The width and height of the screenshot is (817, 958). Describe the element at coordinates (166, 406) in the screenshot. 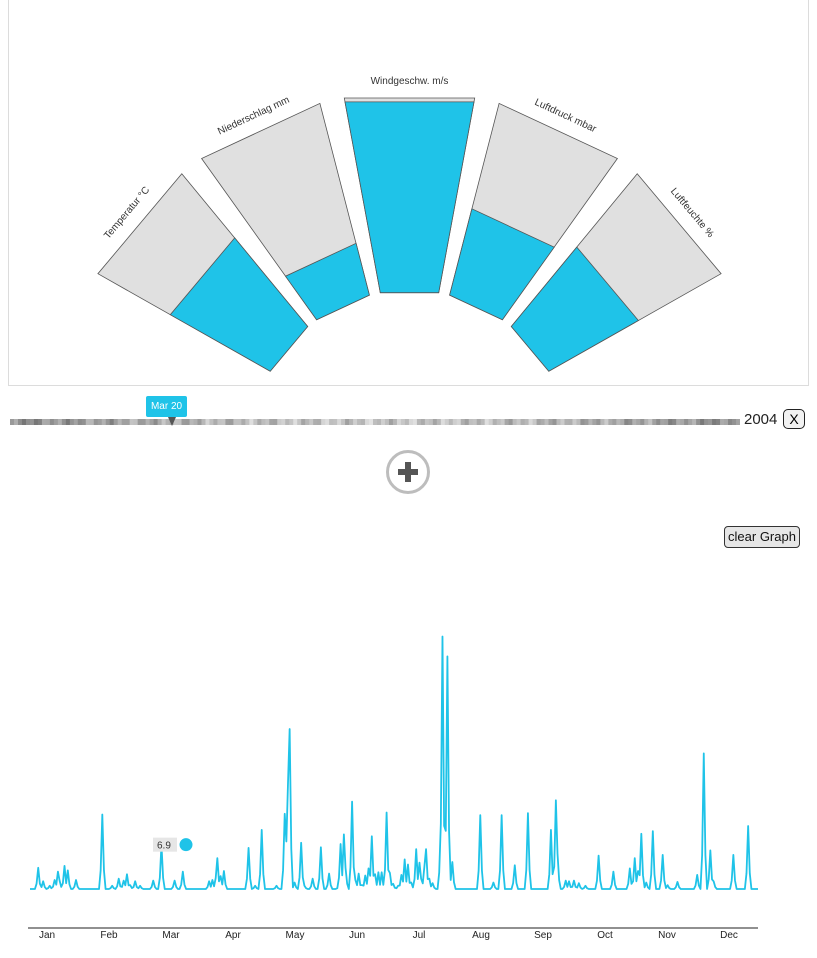

I see `date-marker-label: Mar 20` at that location.